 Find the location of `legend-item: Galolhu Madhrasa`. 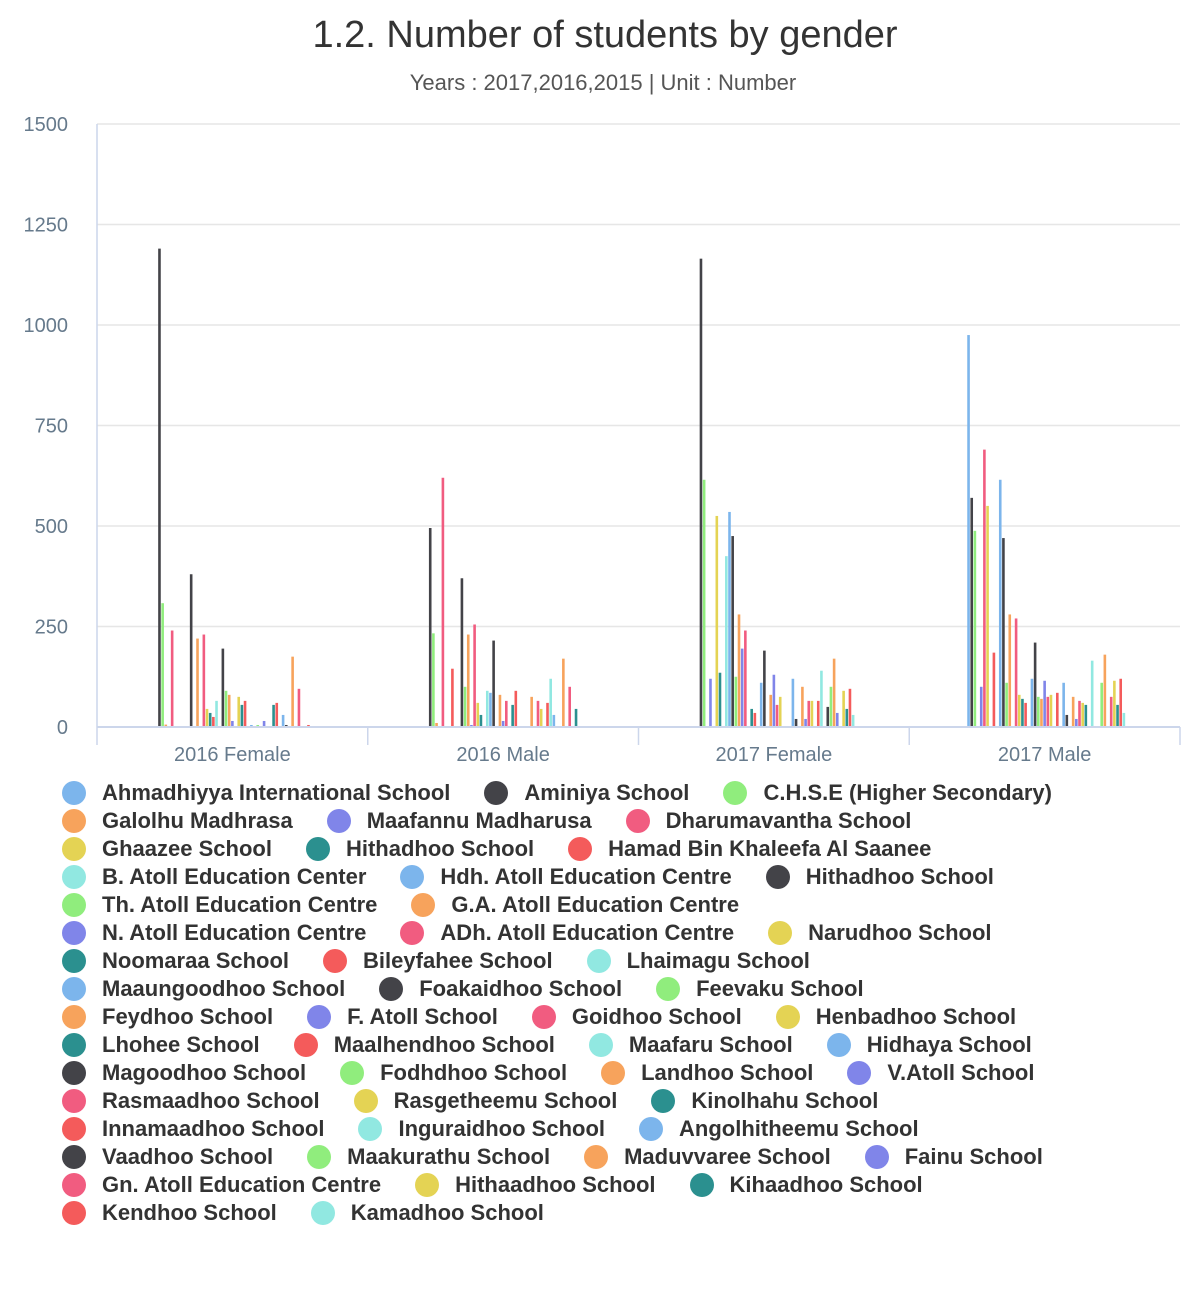

legend-item: Galolhu Madhrasa is located at coordinates (177, 821).